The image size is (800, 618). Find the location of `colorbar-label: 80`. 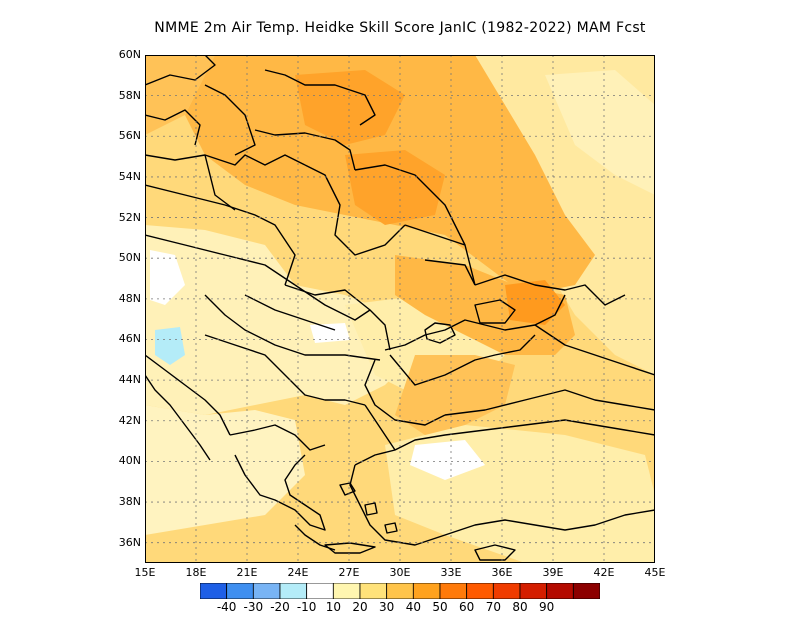

colorbar-label: 80 is located at coordinates (520, 607).